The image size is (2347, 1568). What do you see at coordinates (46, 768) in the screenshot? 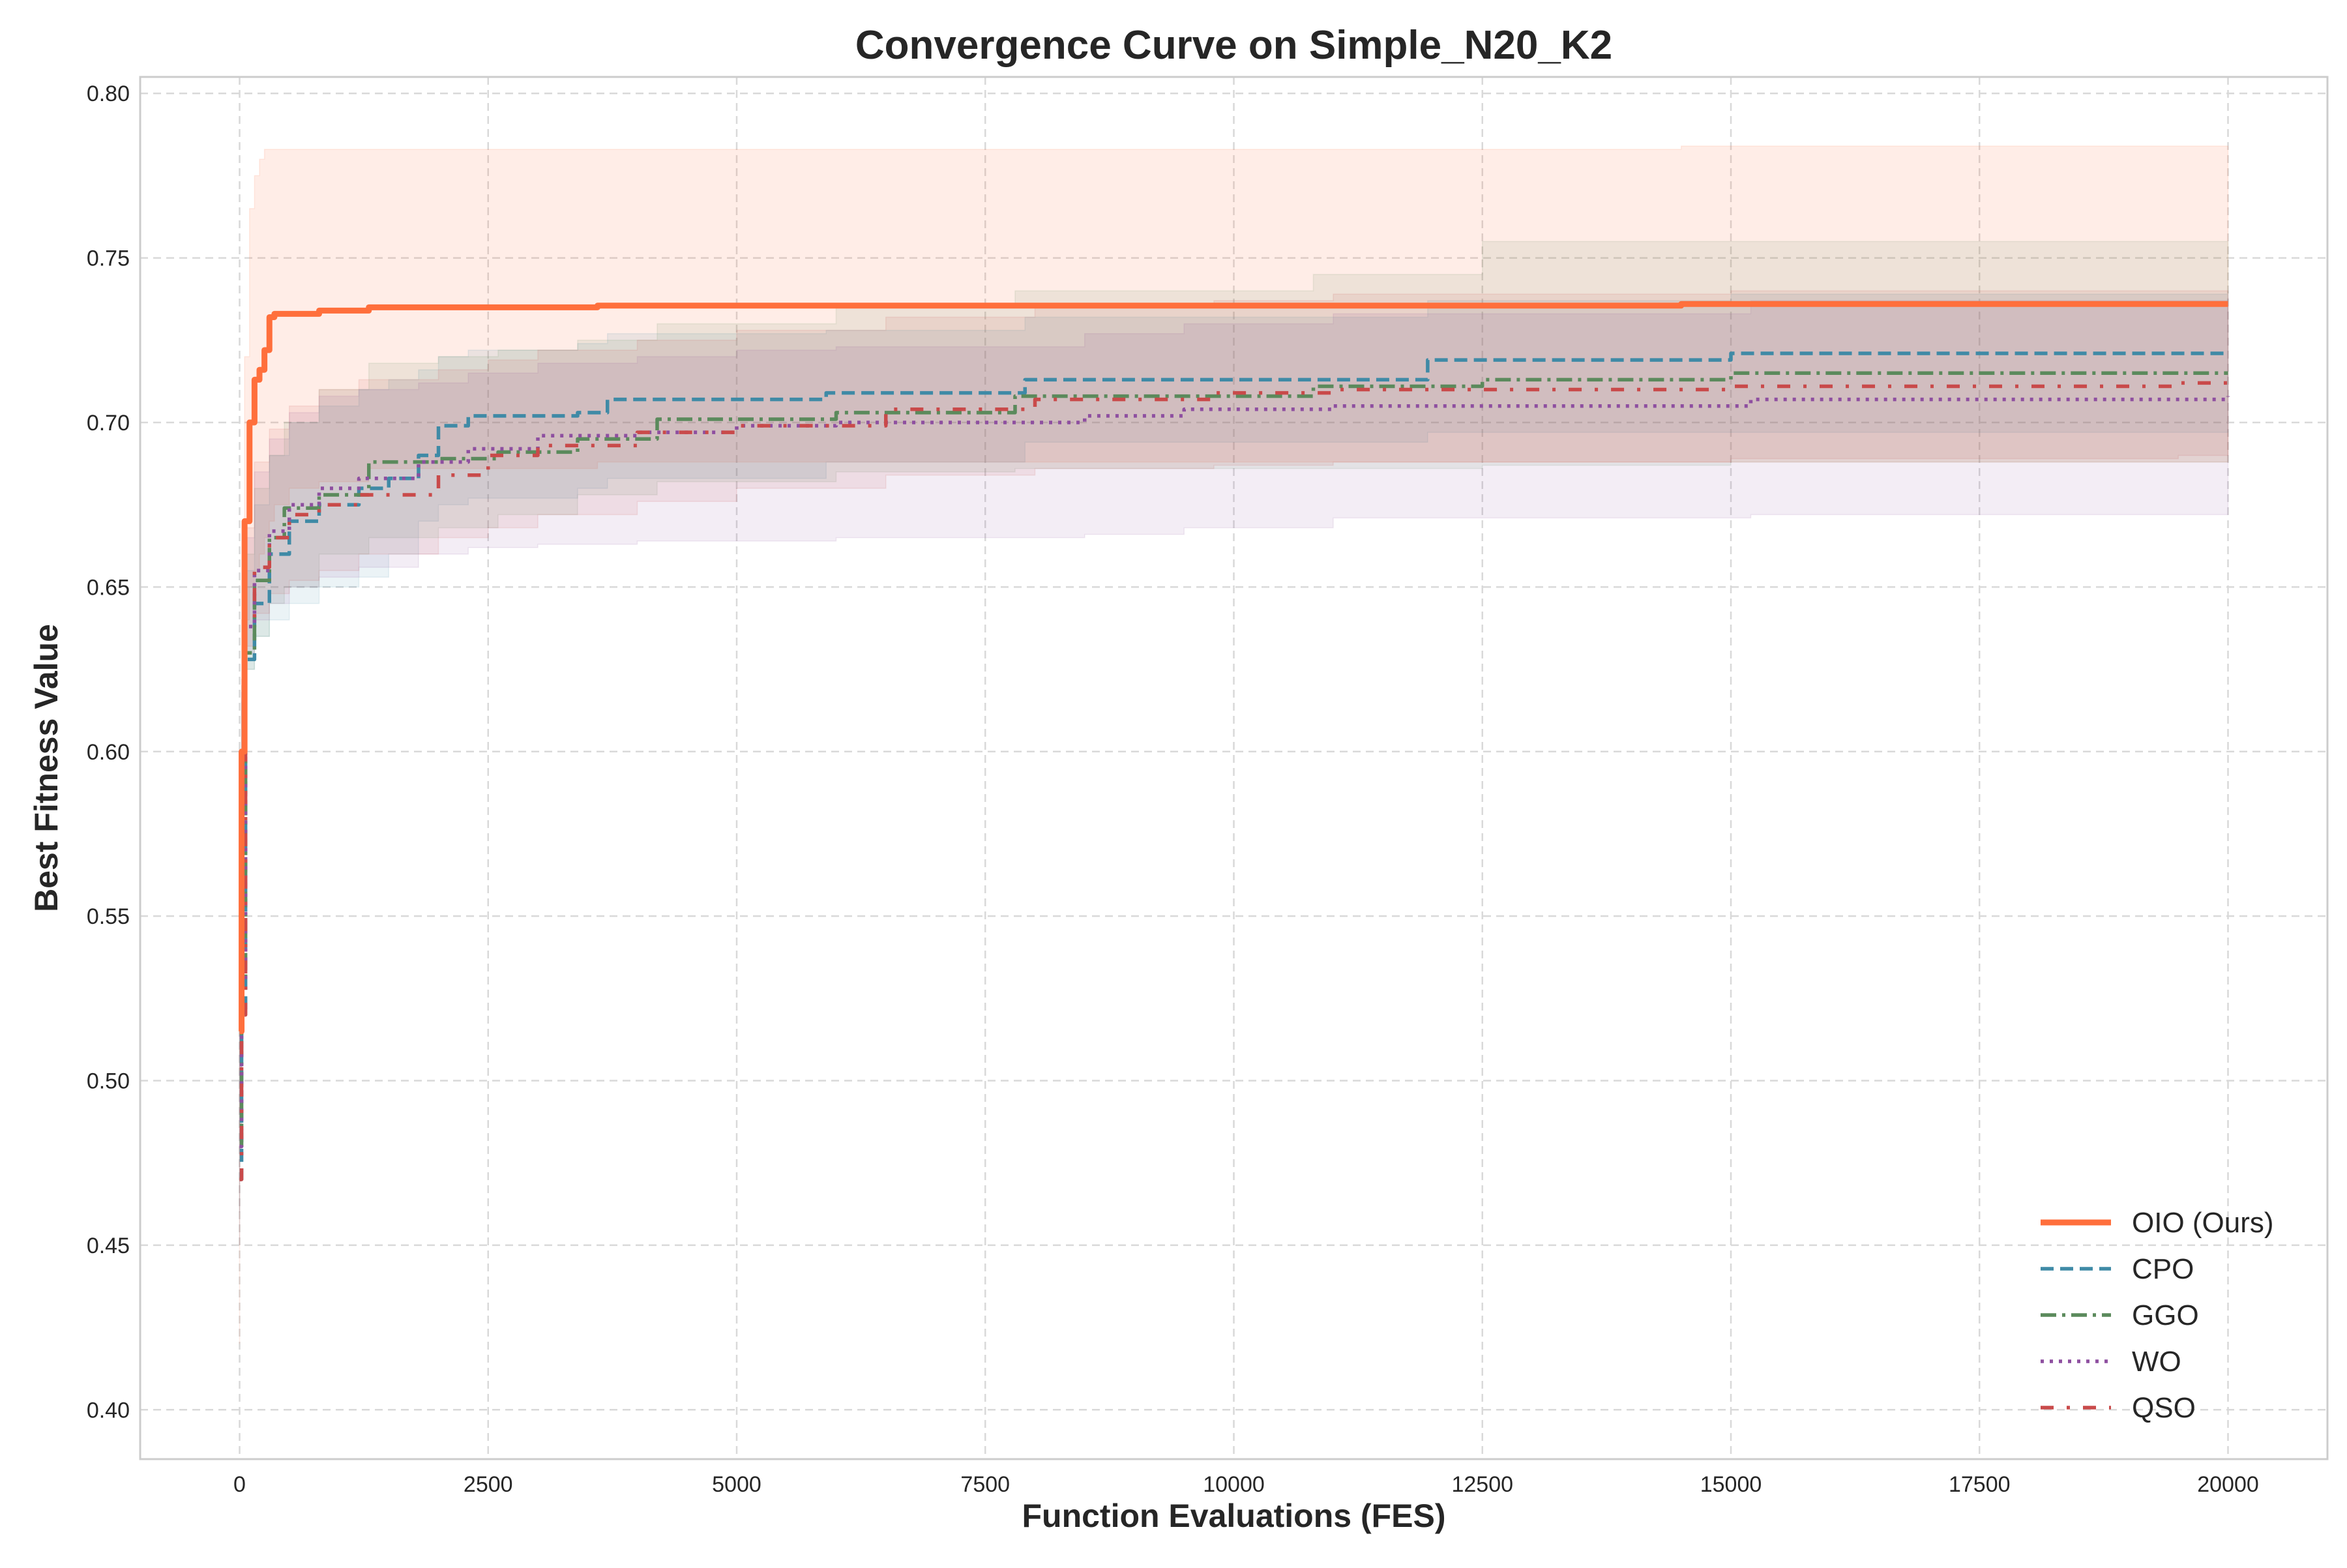
I see `y-axis-title: Best Fitness Value` at bounding box center [46, 768].